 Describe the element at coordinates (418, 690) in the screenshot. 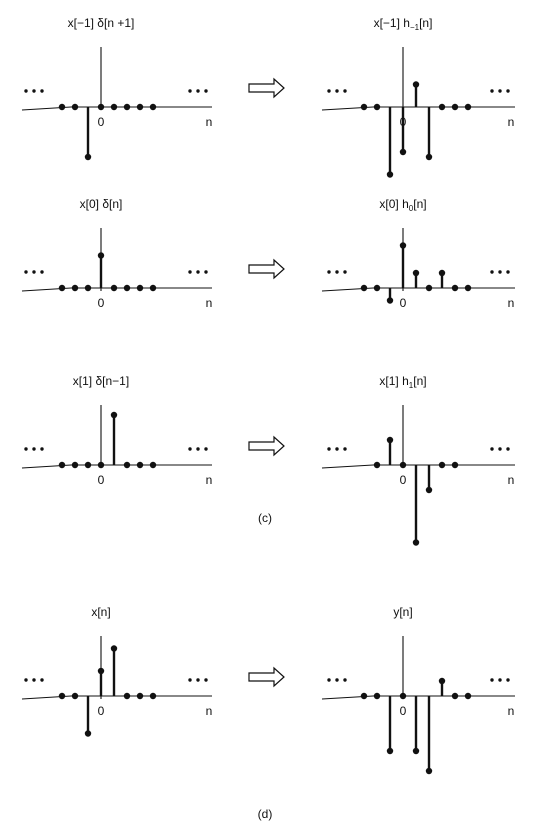

I see `stem-plot-right-row-4: y[n] 0 n` at that location.